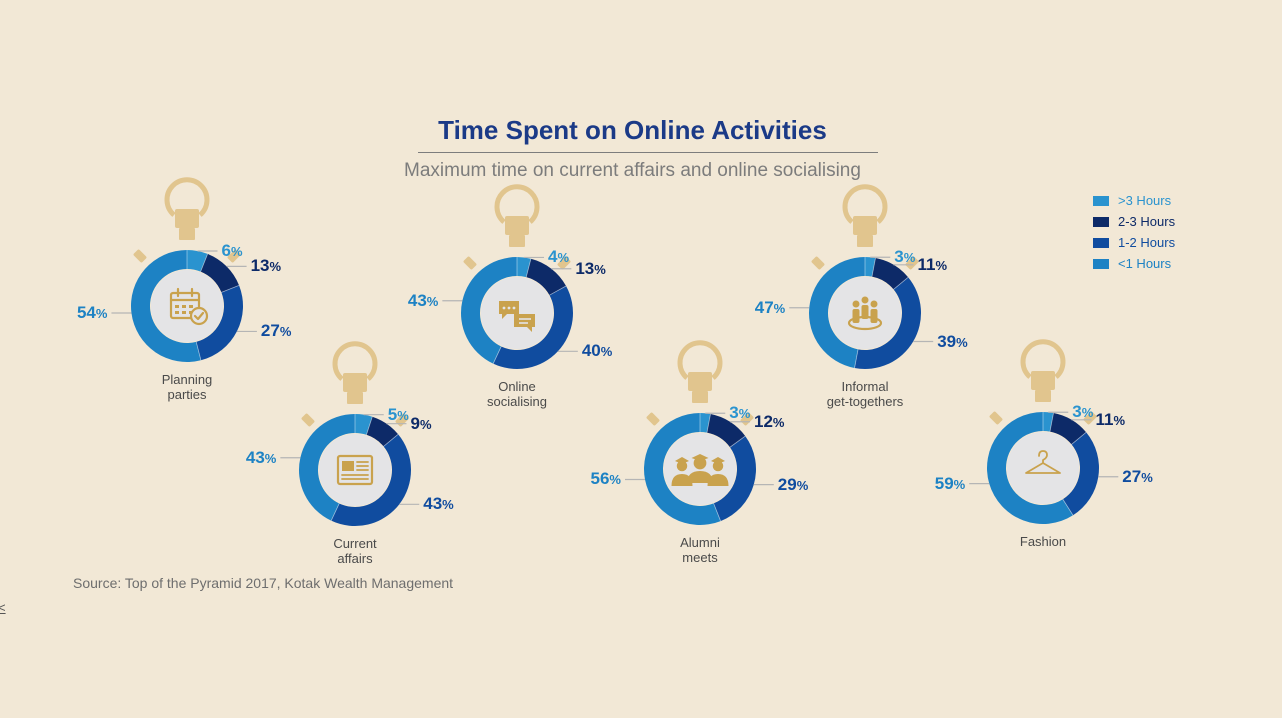  What do you see at coordinates (793, 484) in the screenshot?
I see `value-label: 29%` at bounding box center [793, 484].